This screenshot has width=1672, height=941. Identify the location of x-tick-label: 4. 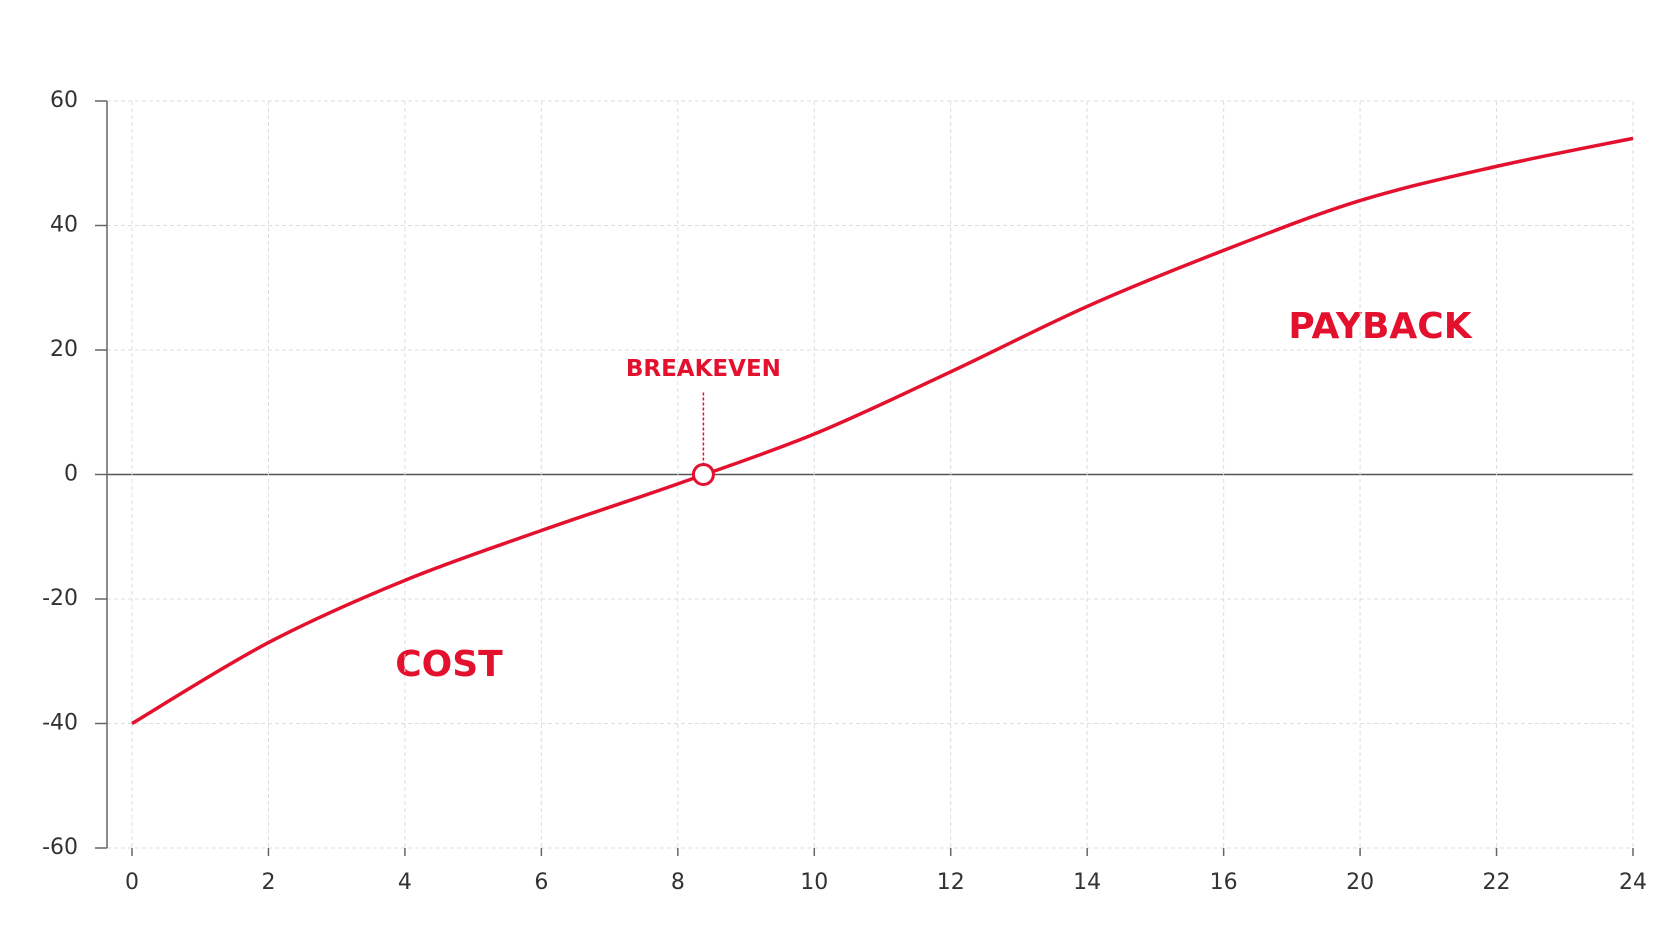
(405, 882).